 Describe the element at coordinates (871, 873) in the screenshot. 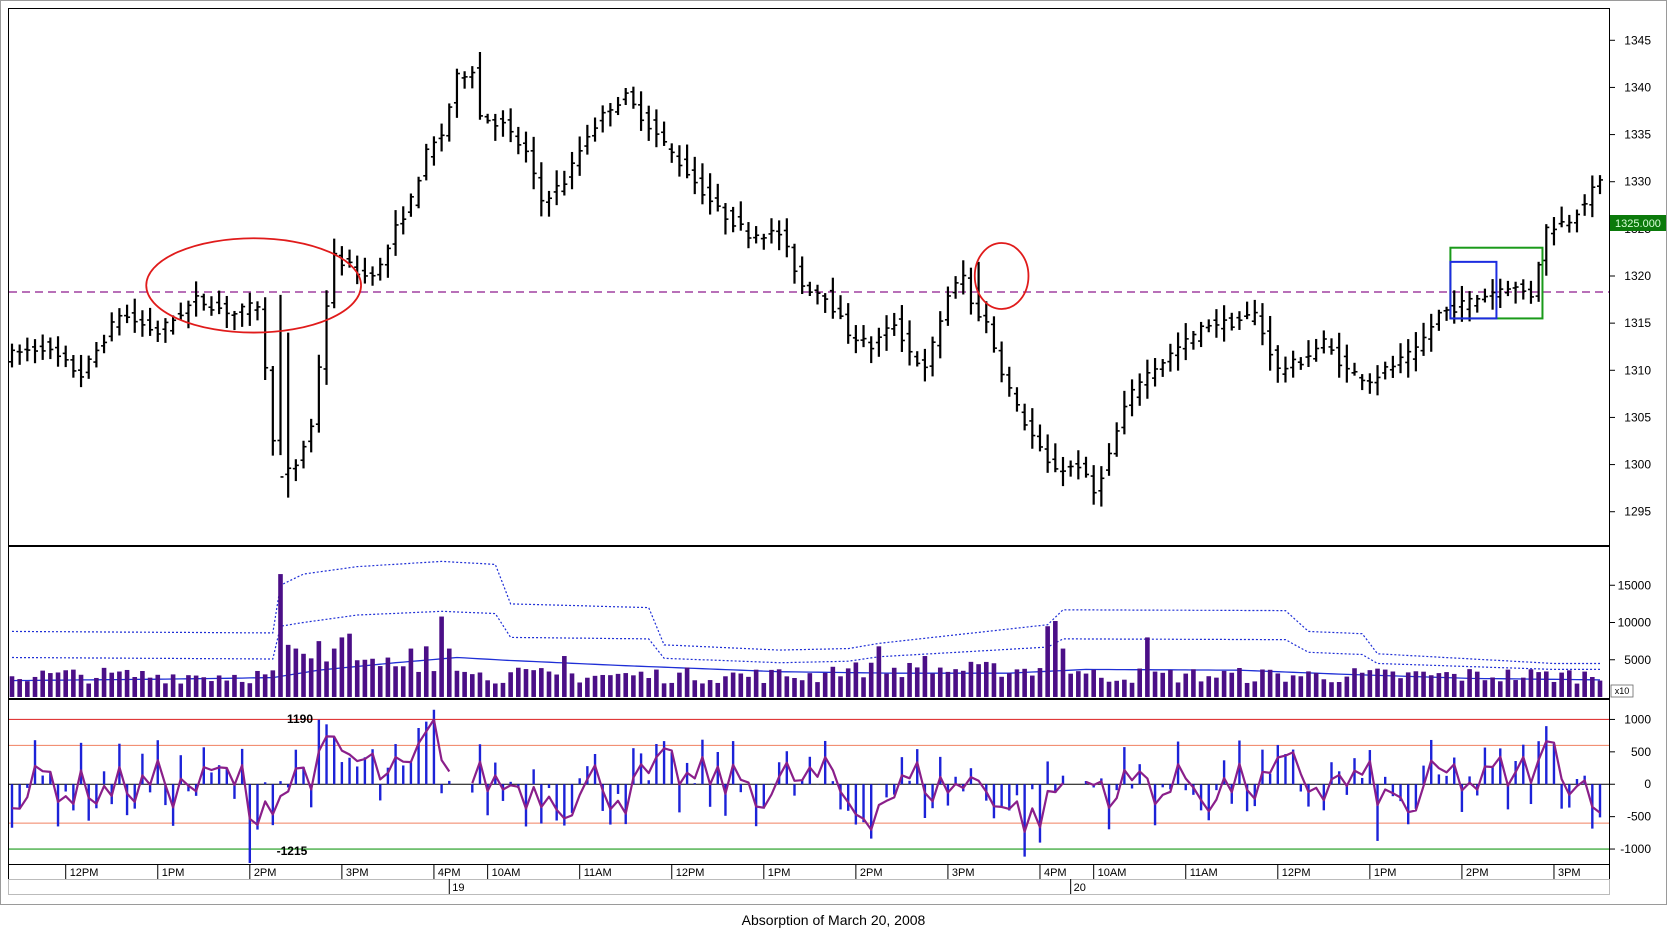

I see `time-axis-label: 2PM` at that location.